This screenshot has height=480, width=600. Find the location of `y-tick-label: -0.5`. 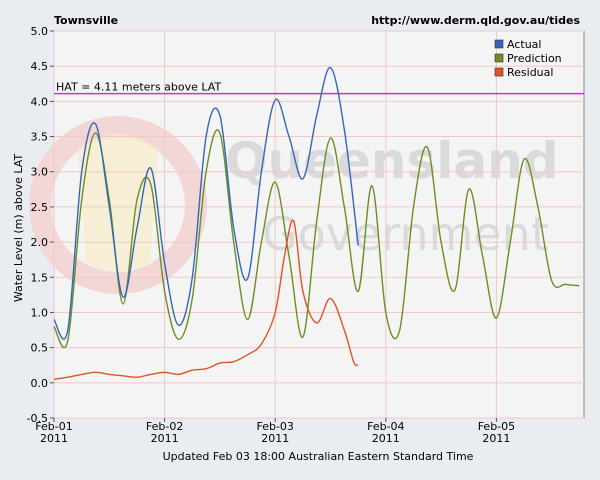

y-tick-label: -0.5 is located at coordinates (37, 418).